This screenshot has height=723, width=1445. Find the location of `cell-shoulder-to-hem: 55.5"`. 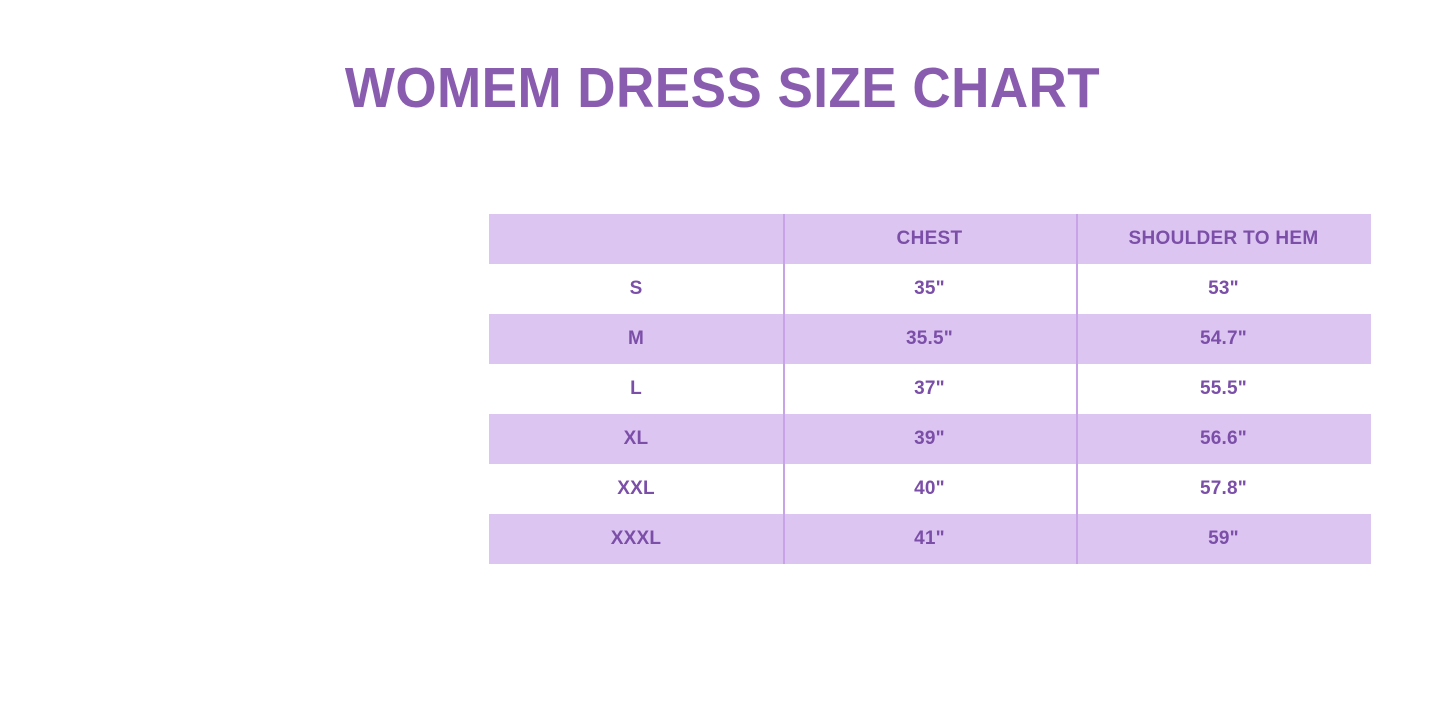

cell-shoulder-to-hem: 55.5" is located at coordinates (1223, 389).